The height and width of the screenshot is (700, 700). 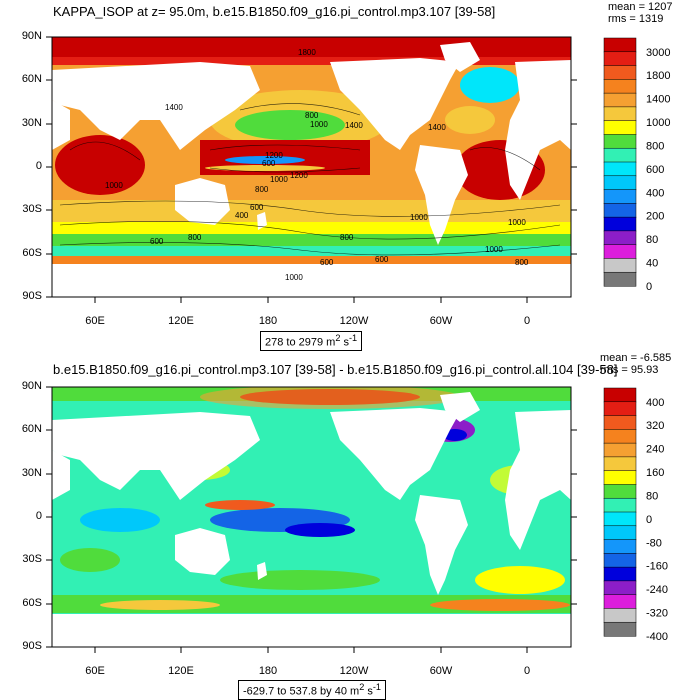 What do you see at coordinates (354, 321) in the screenshot?
I see `top-lon-label: 120W` at bounding box center [354, 321].